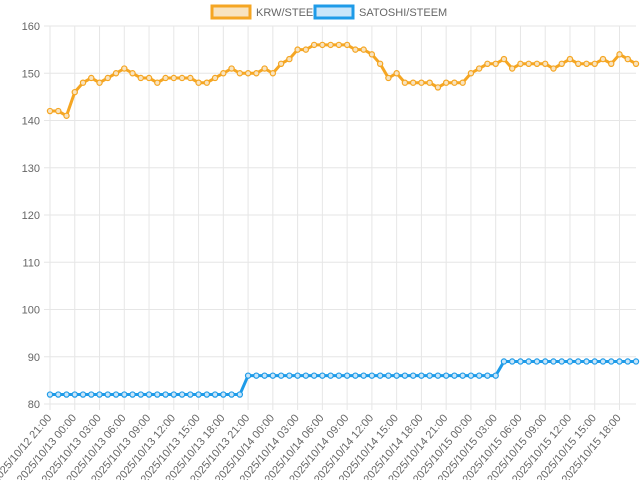  What do you see at coordinates (334, 12) in the screenshot?
I see `legend-swatch-satoshi-steem` at bounding box center [334, 12].